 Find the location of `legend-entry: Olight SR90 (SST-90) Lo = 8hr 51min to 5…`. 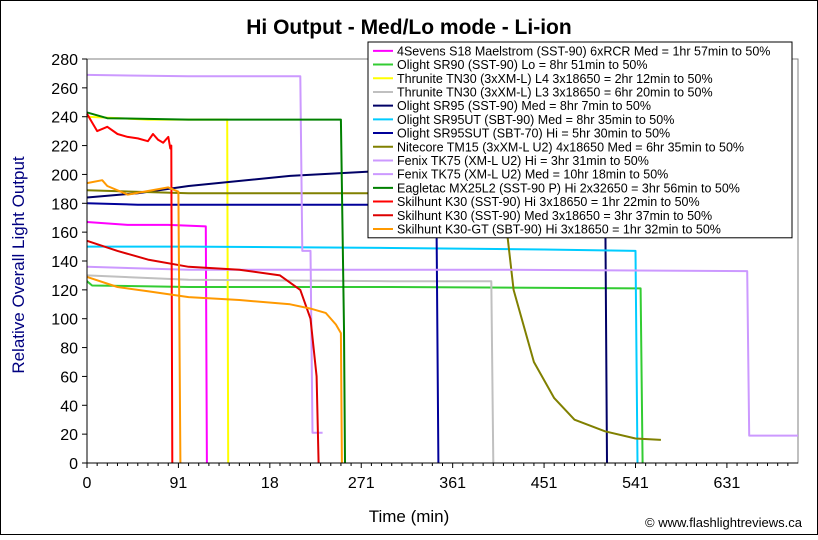

legend-entry: Olight SR90 (SST-90) Lo = 8hr 51min to 5… is located at coordinates (522, 65).